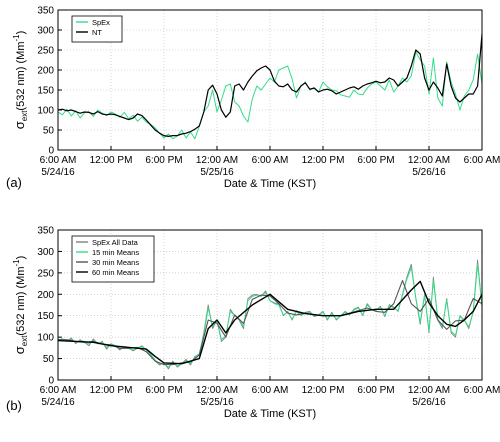 Image resolution: width=500 pixels, height=442 pixels. What do you see at coordinates (115, 262) in the screenshot?
I see `legend-label: 30 min Means` at bounding box center [115, 262].